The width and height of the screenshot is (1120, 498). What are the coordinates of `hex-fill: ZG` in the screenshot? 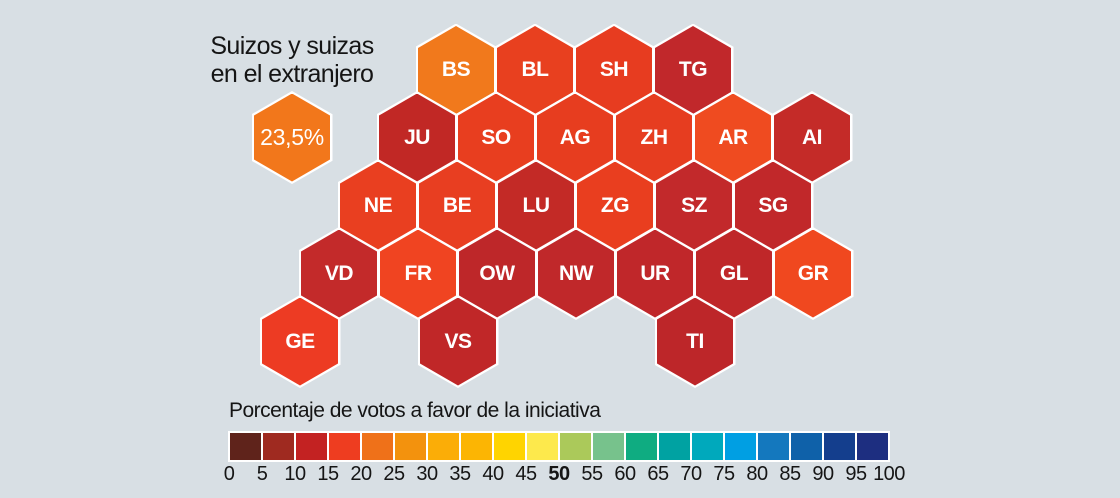 It's located at (615, 205).